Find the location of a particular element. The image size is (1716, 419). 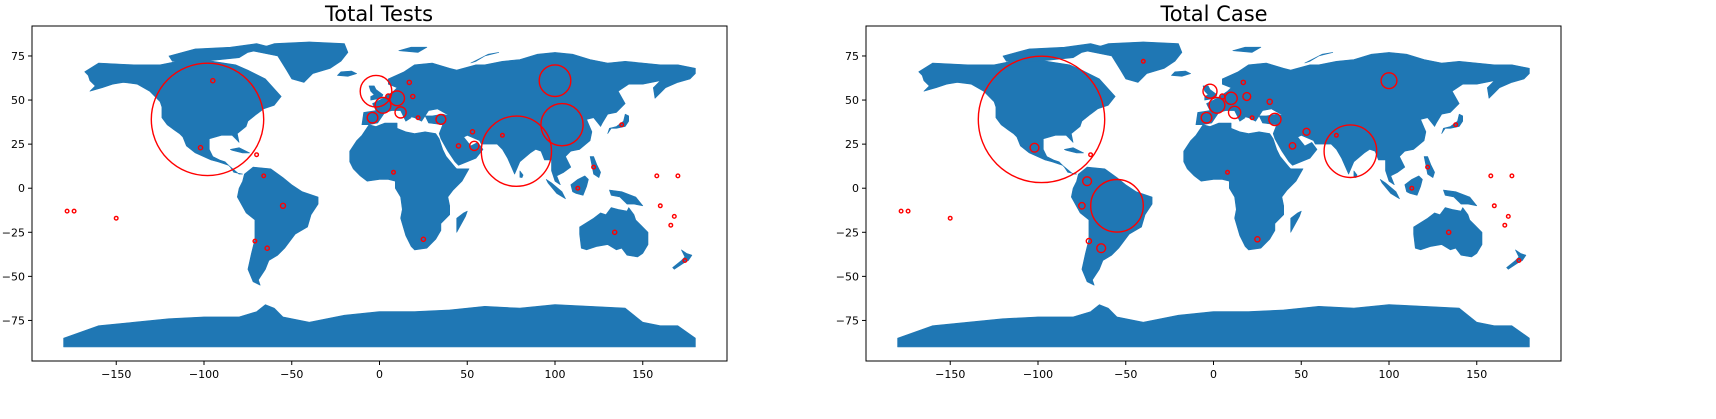

y-tick-label: −25 is located at coordinates (847, 232).